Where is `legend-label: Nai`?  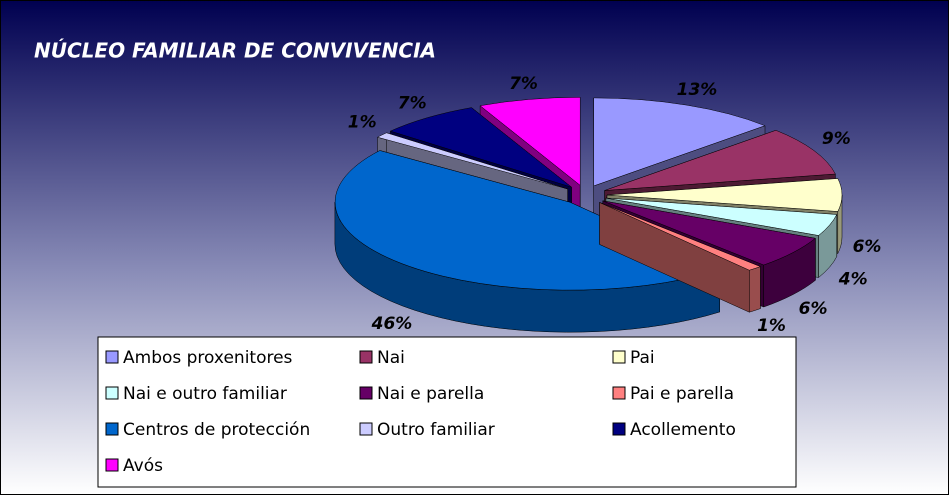
legend-label: Nai is located at coordinates (391, 358).